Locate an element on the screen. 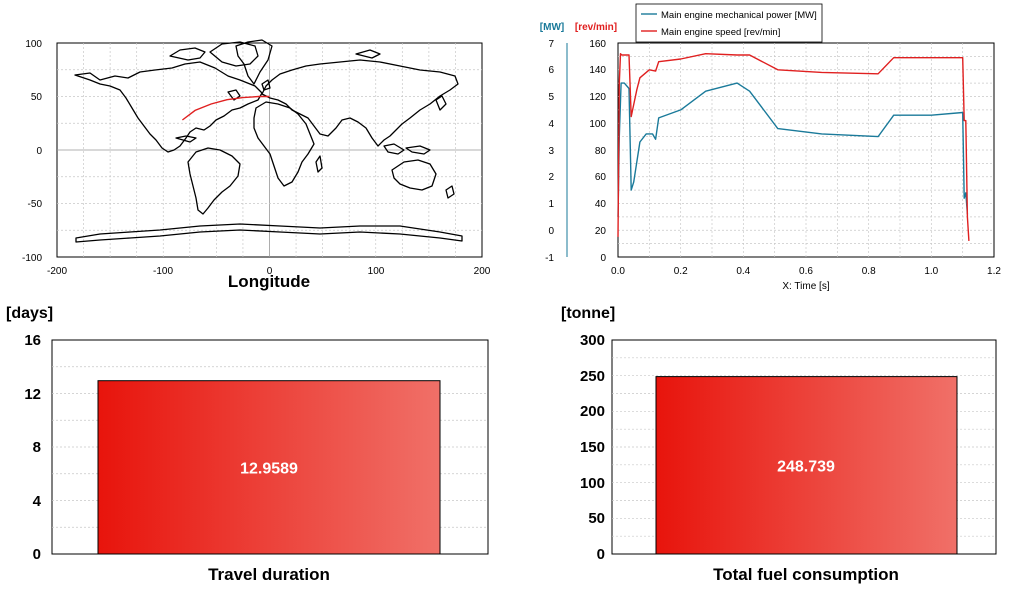 The height and width of the screenshot is (594, 1024). travel-duration-bar is located at coordinates (269, 467).